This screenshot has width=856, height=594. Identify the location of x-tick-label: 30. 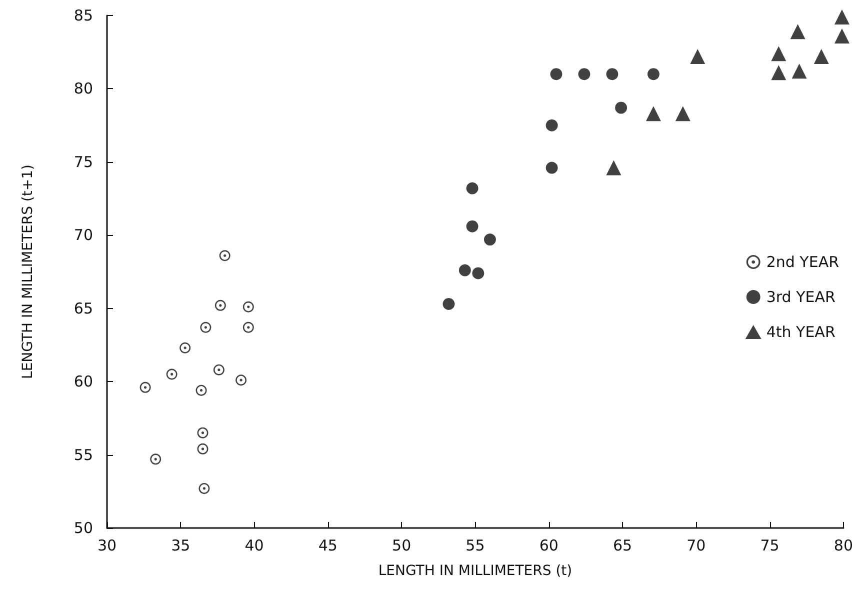
(107, 545).